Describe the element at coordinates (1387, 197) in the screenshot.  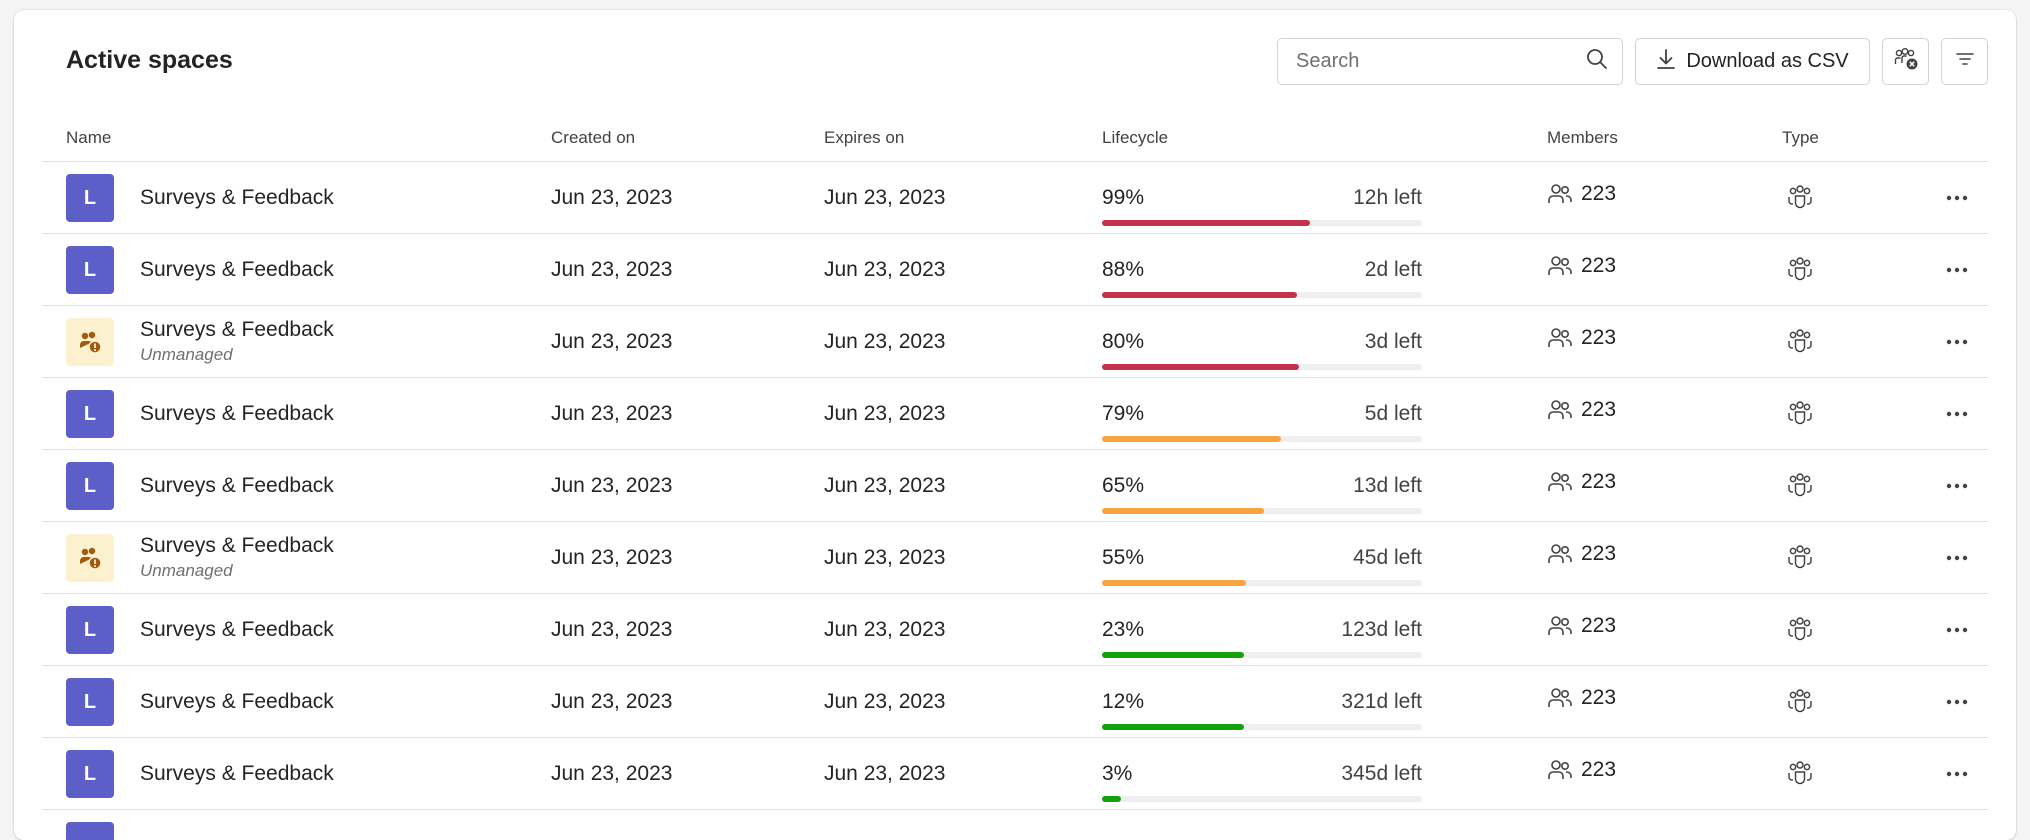
I see `time-left: 12h left` at that location.